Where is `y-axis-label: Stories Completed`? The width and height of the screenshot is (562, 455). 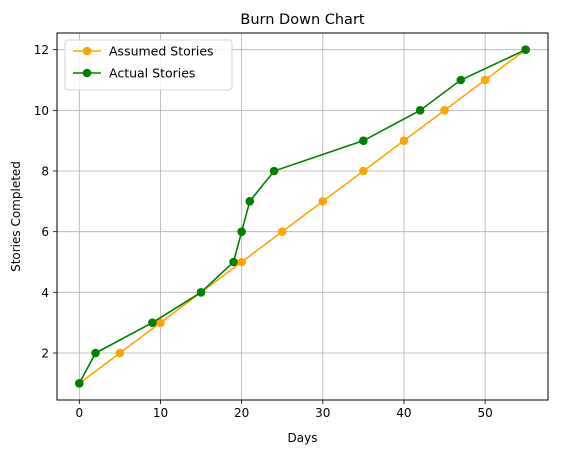
y-axis-label: Stories Completed is located at coordinates (16, 216).